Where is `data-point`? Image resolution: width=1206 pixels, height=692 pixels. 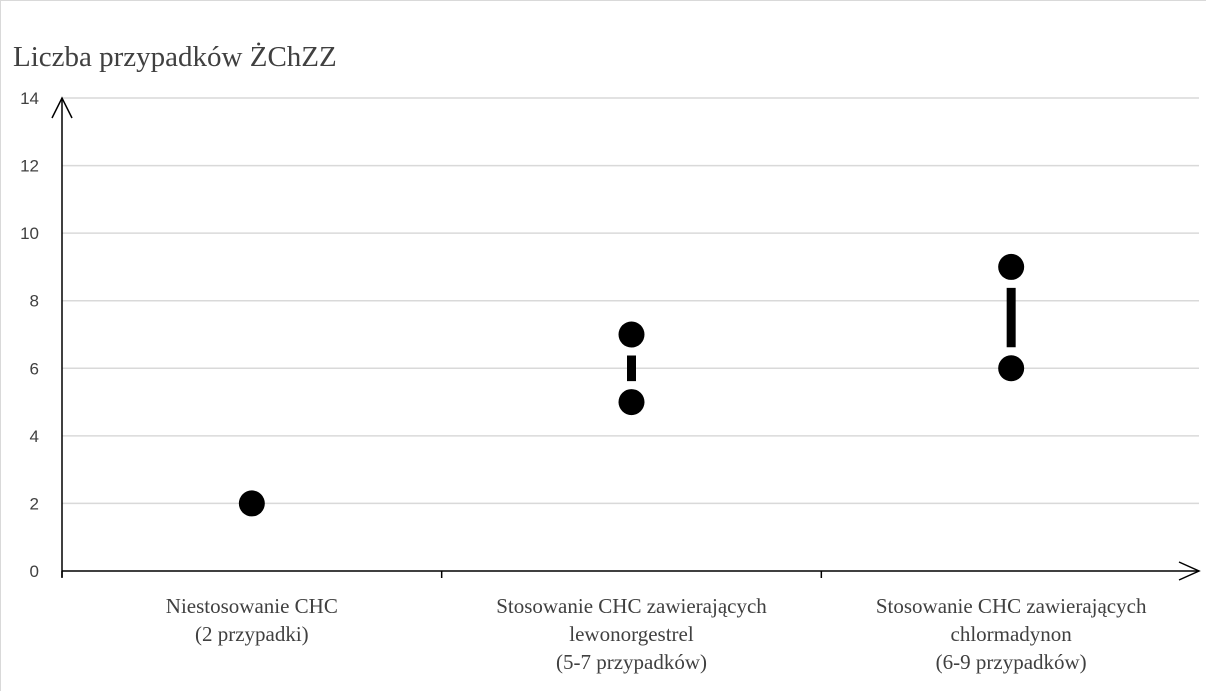 data-point is located at coordinates (251, 503).